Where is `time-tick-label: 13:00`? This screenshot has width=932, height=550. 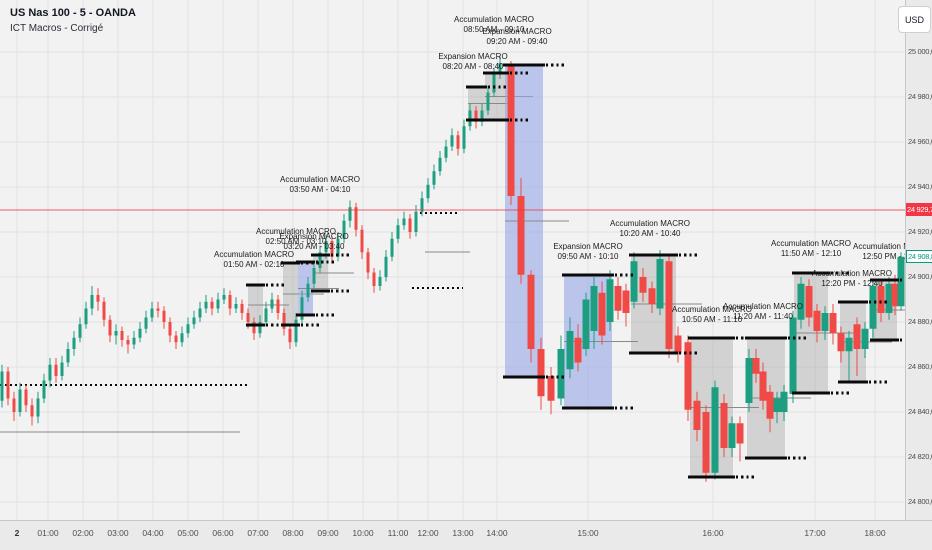
time-tick-label: 13:00 is located at coordinates (463, 533).